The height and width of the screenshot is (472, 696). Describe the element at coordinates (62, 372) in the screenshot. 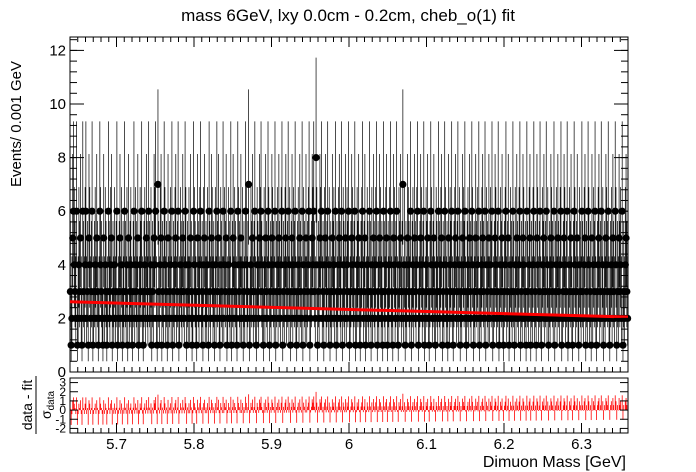

I see `y-tick-label: 0` at that location.